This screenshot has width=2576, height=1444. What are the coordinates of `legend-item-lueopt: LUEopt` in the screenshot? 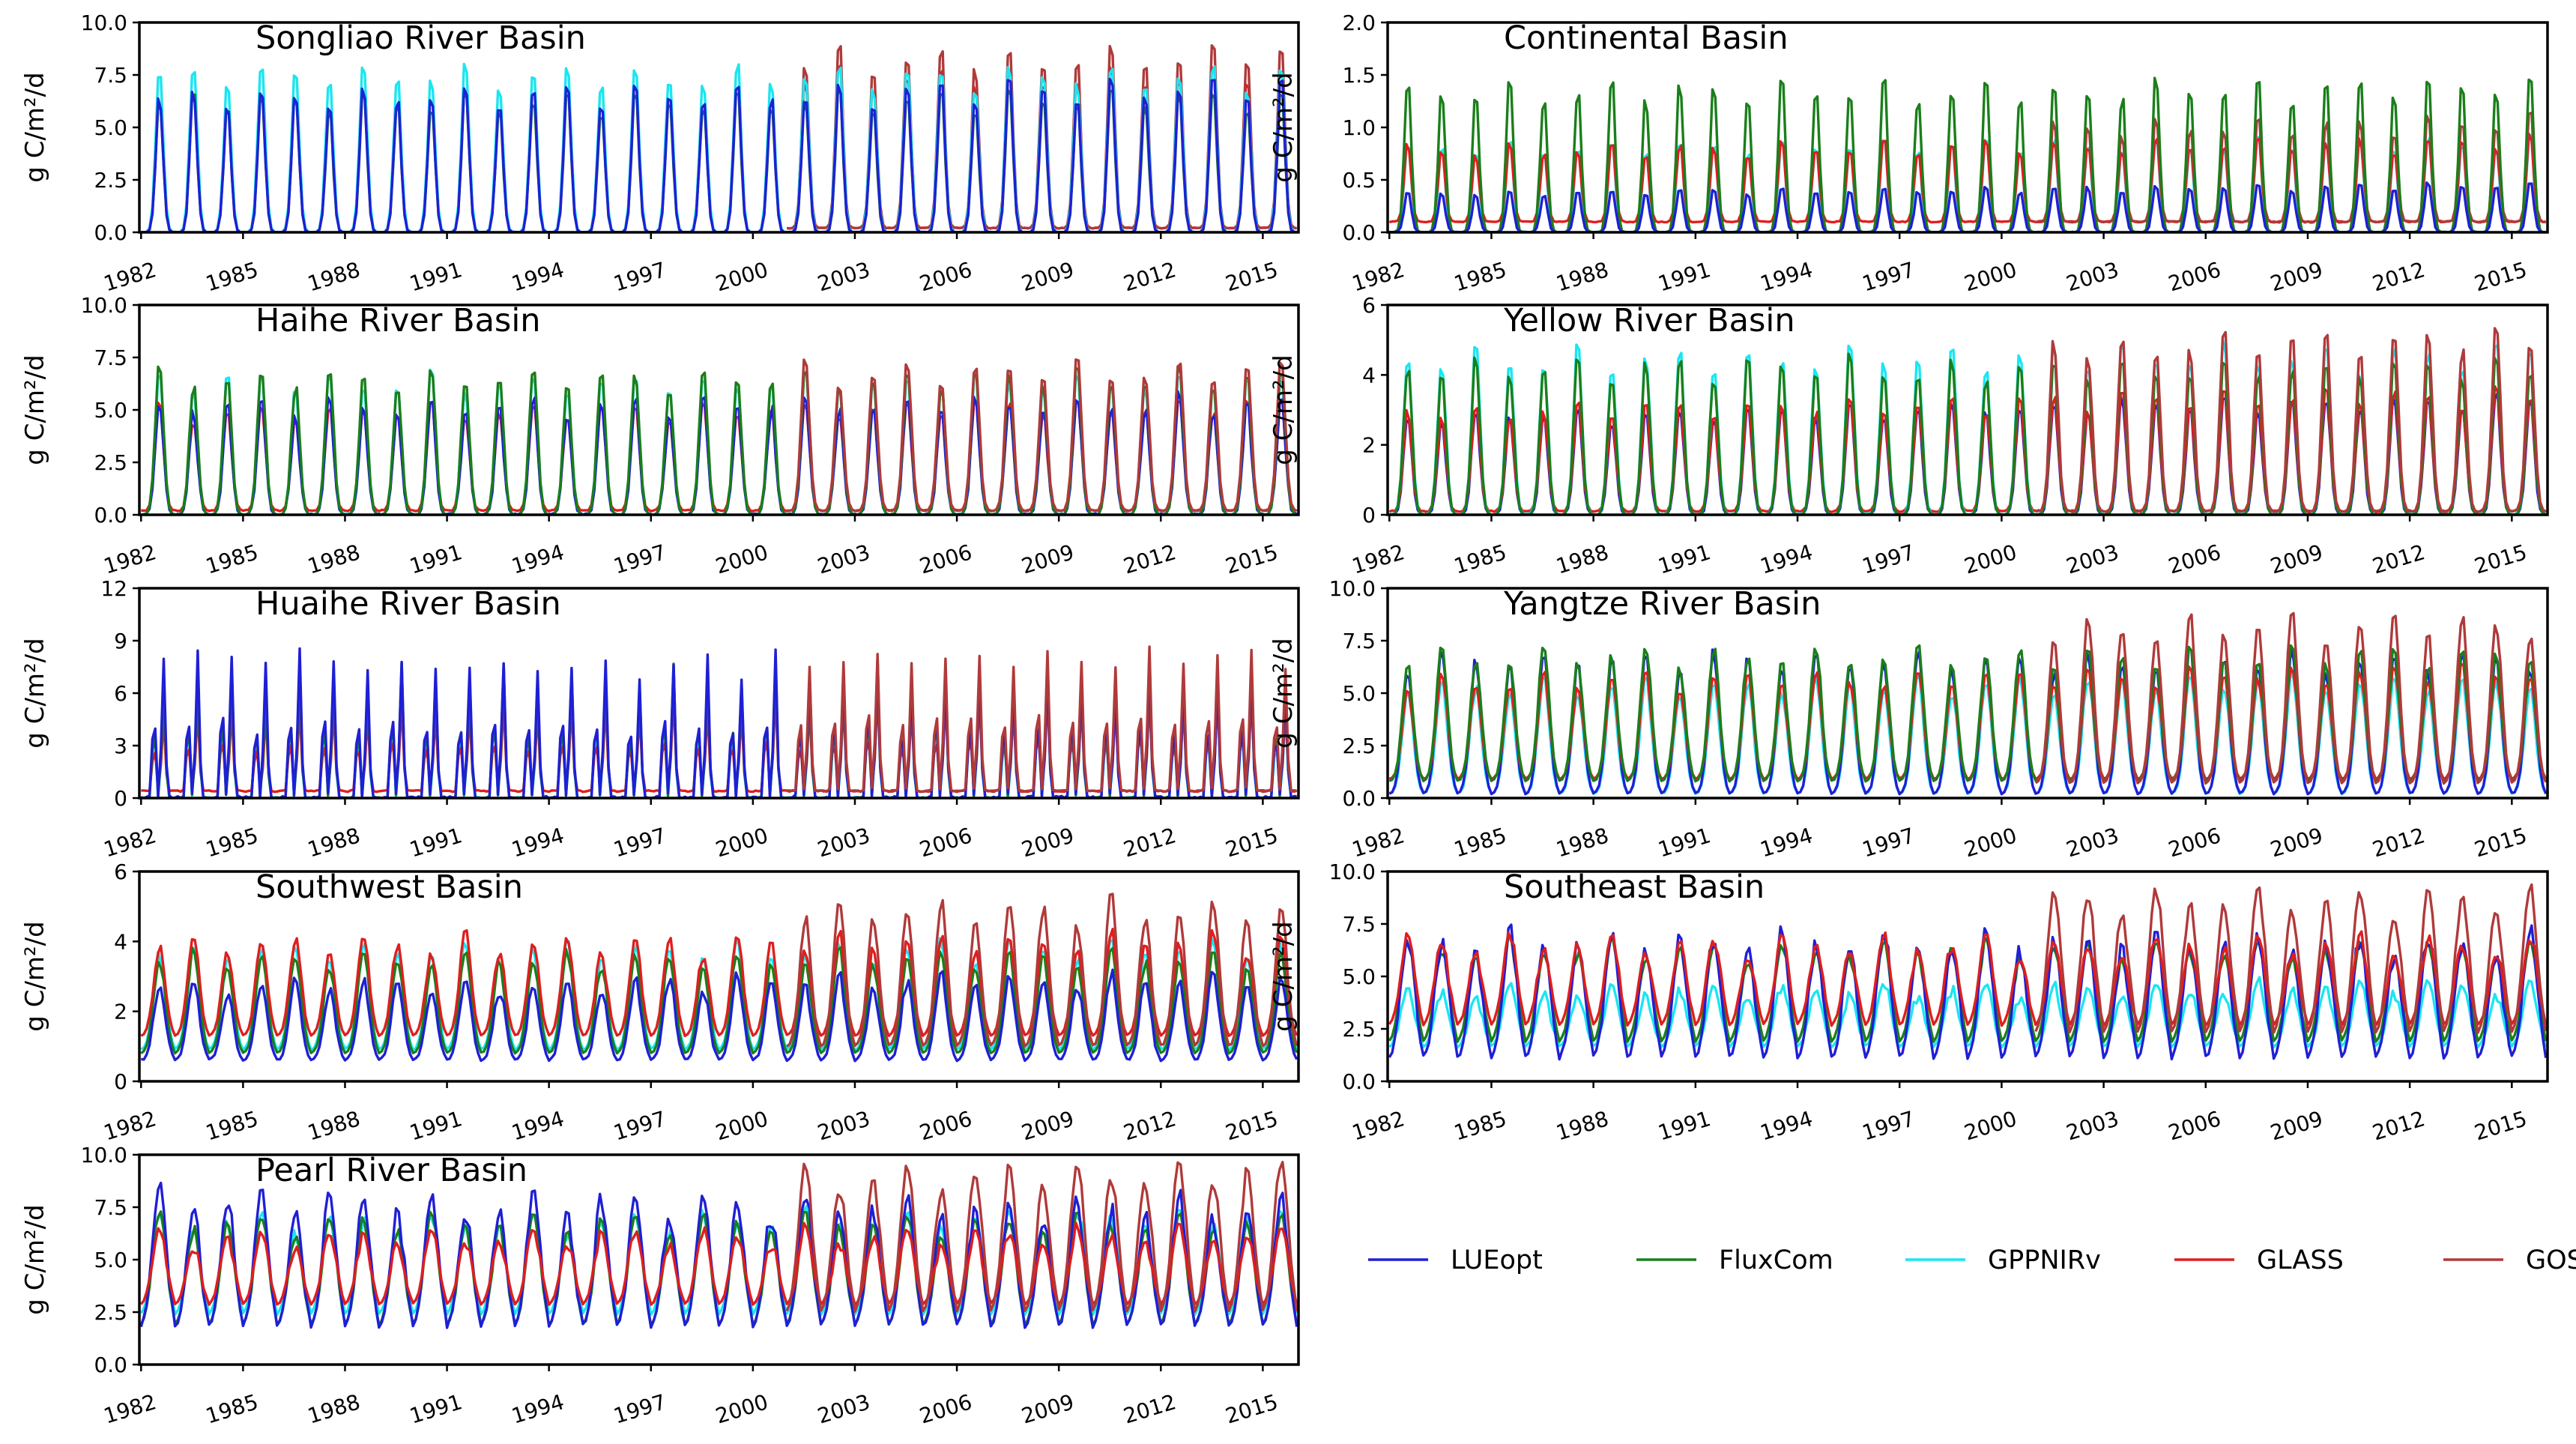 It's located at (1455, 1260).